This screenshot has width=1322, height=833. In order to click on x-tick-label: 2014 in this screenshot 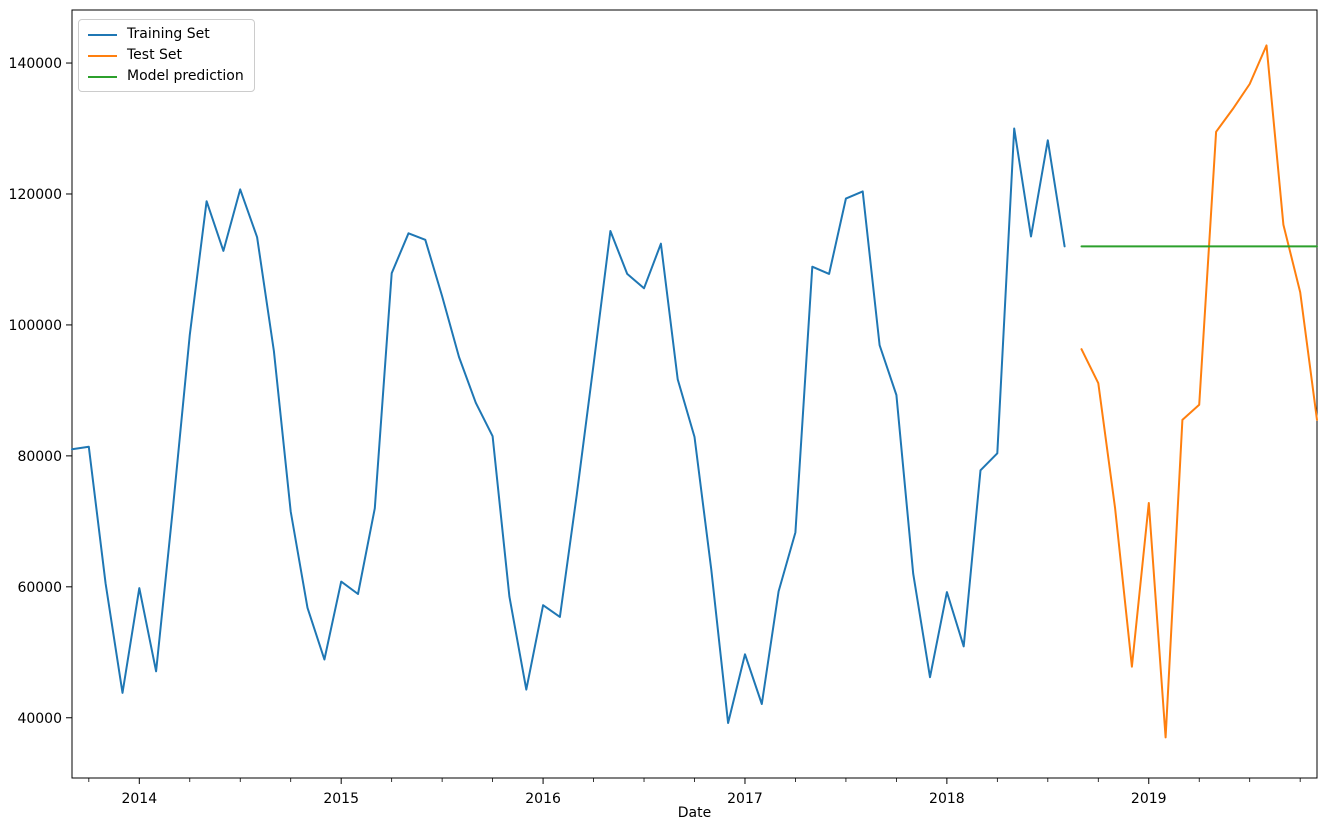, I will do `click(139, 799)`.